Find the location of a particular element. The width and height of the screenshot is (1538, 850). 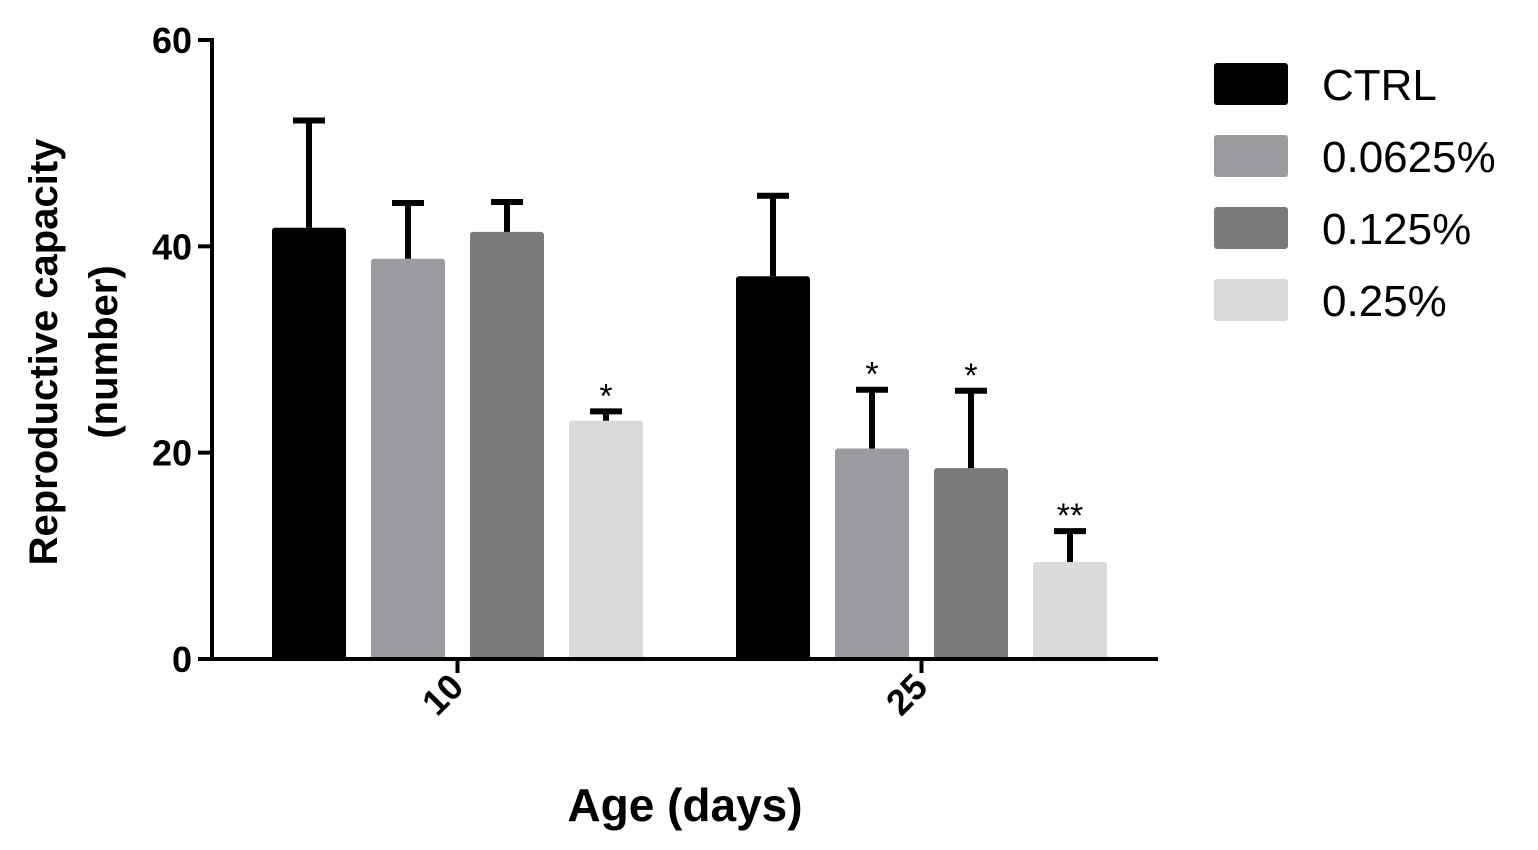

bar-25-0.25% is located at coordinates (1070, 610).